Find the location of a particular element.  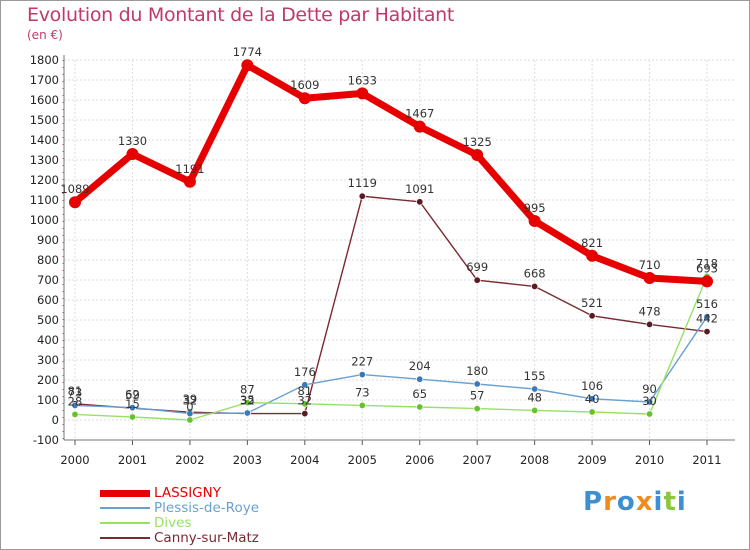

data-label: 30 is located at coordinates (649, 401).